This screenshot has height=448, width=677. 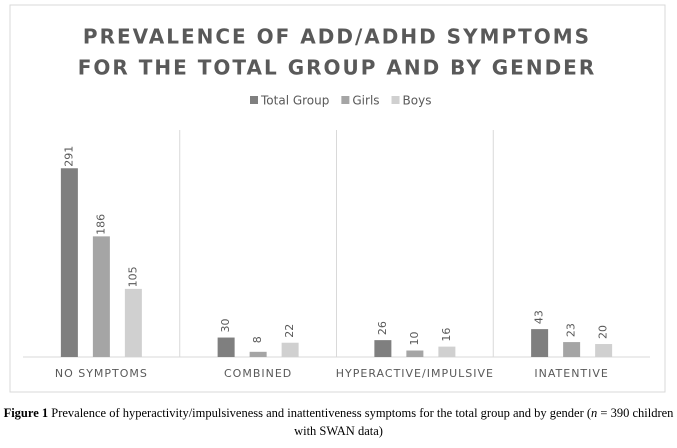 I want to click on data-label: 16, so click(x=446, y=335).